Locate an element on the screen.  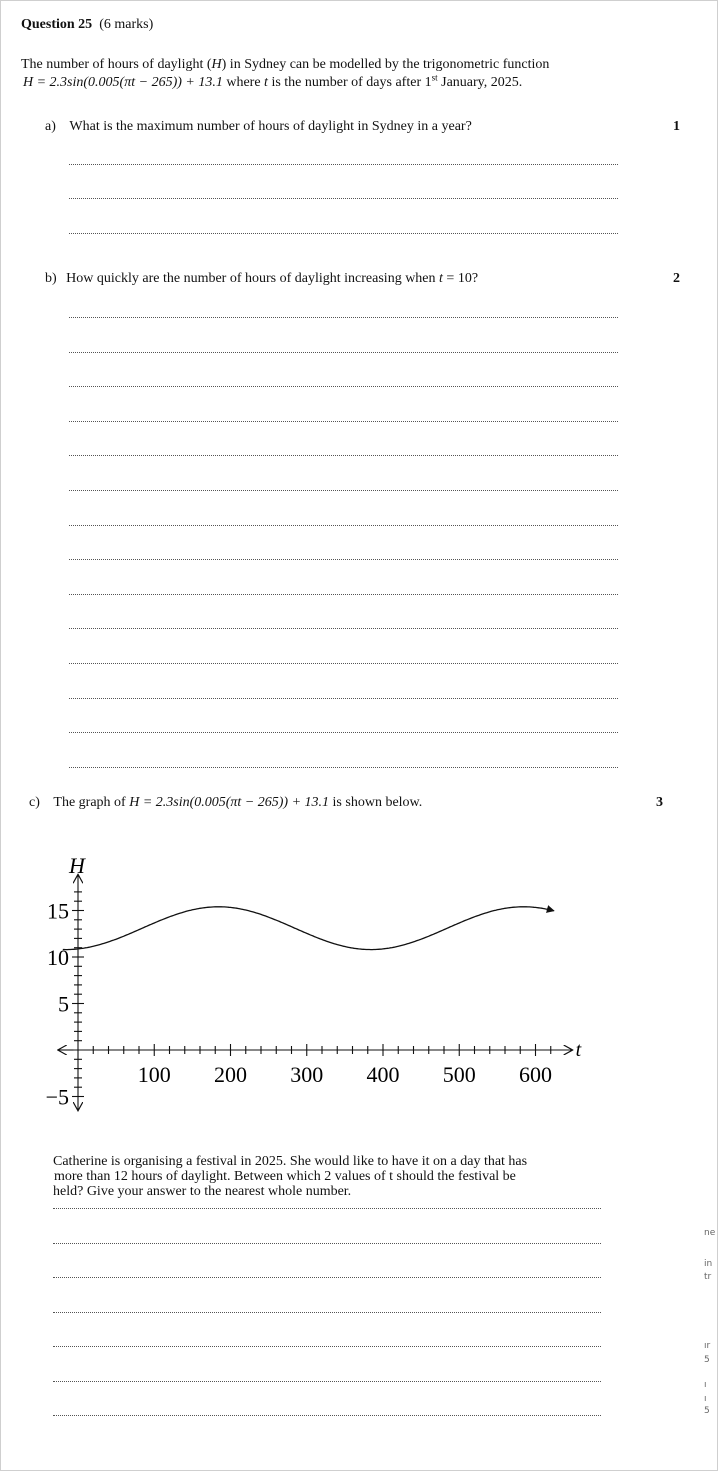
x-tick-label: 600 is located at coordinates (535, 1074).